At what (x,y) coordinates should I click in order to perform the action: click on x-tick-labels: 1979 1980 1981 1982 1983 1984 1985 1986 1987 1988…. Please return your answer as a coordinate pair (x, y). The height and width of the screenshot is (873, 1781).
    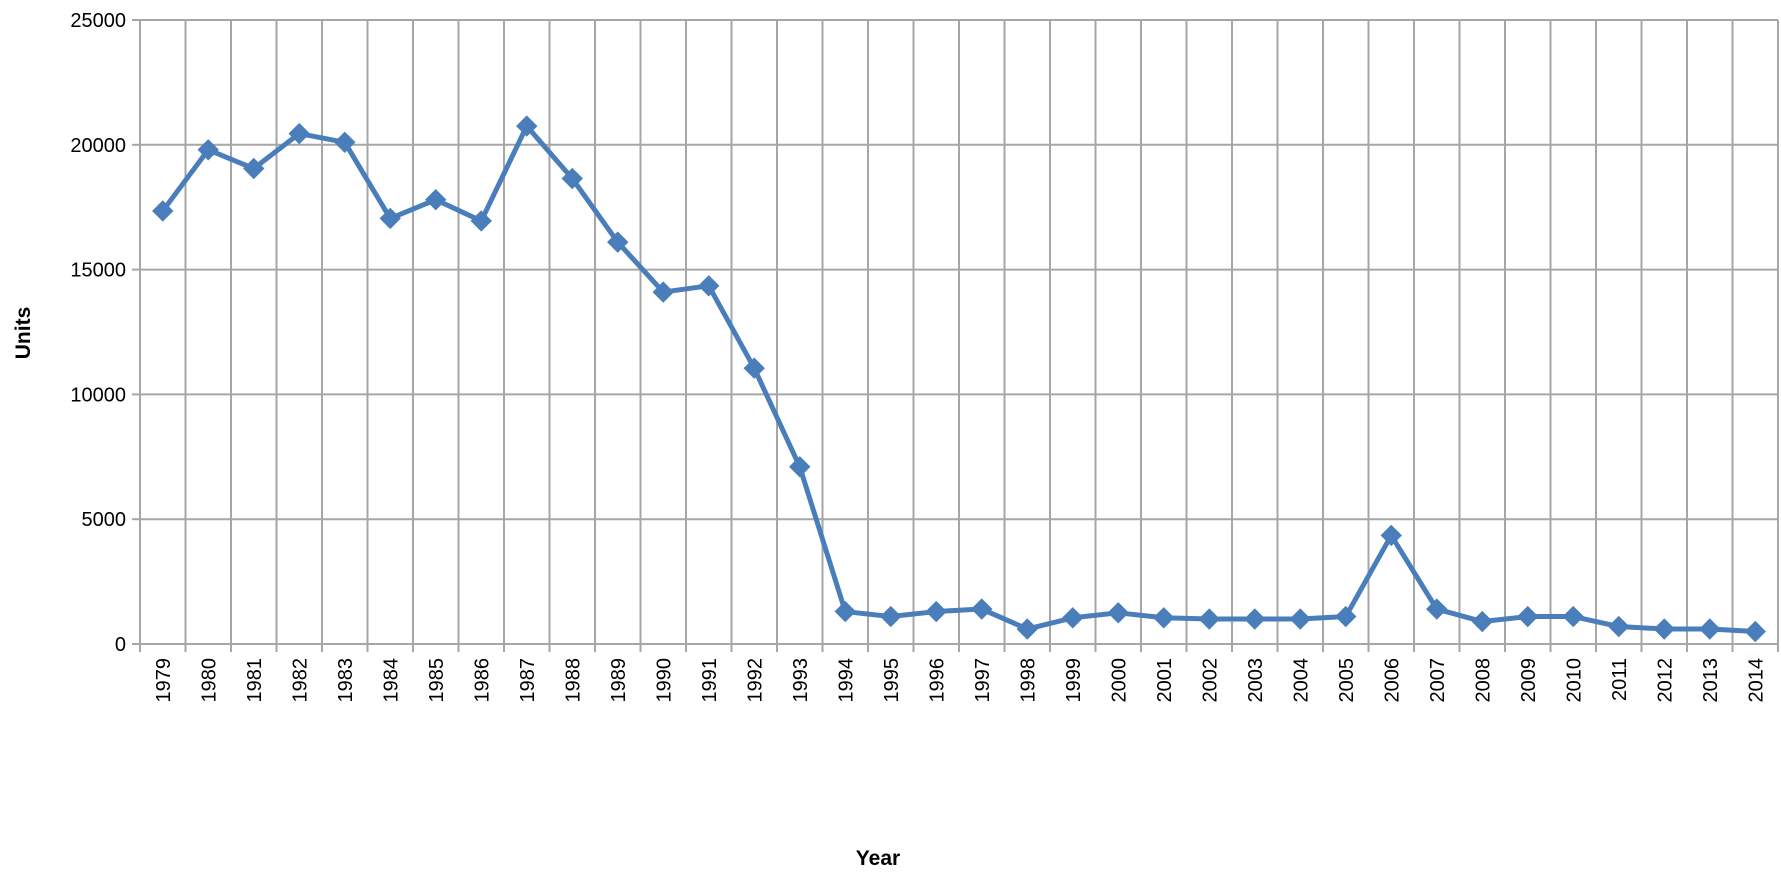
    Looking at the image, I should click on (960, 680).